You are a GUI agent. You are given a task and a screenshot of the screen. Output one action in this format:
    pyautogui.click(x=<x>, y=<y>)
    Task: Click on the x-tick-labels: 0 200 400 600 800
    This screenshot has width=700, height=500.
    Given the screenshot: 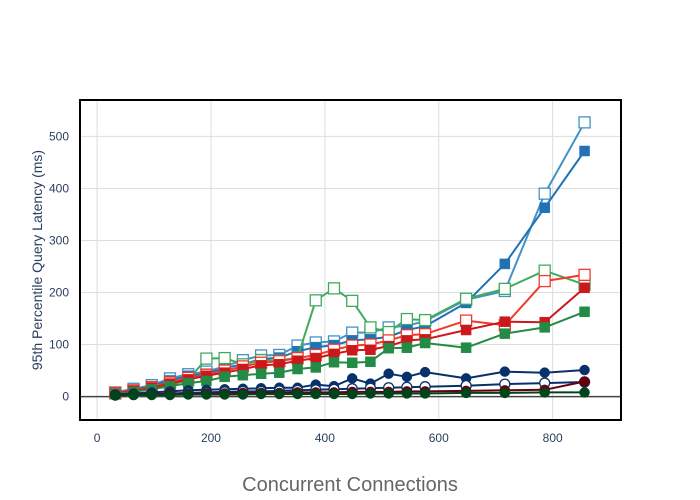 What is the action you would take?
    pyautogui.click(x=328, y=438)
    